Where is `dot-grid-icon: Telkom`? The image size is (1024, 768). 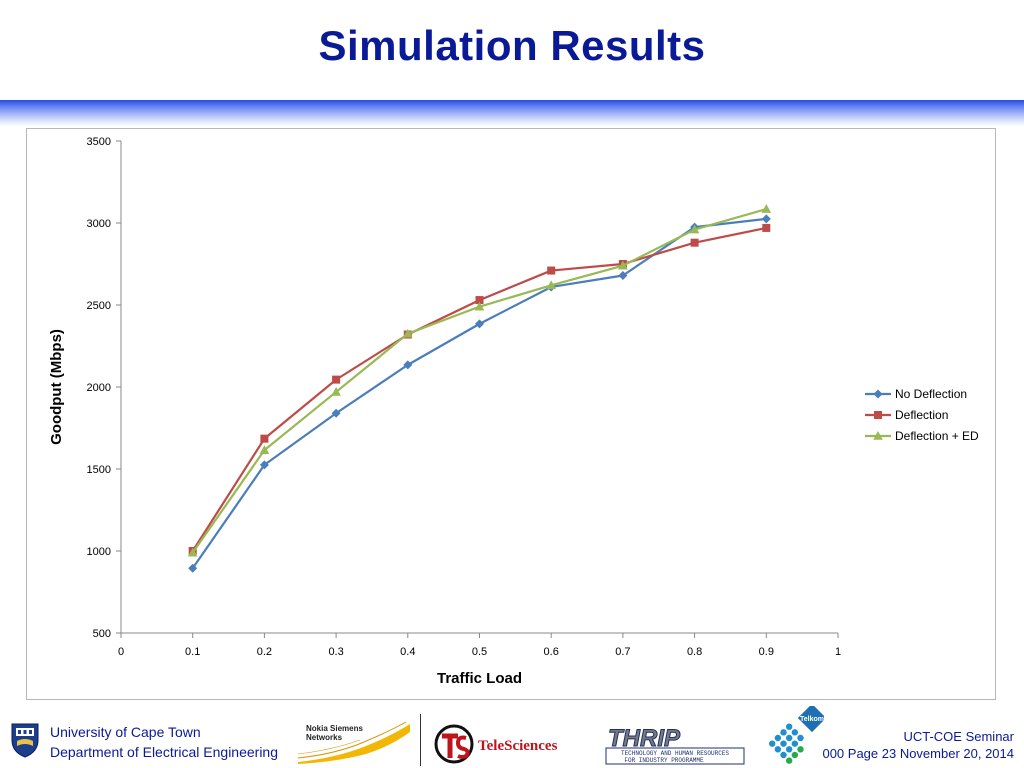
dot-grid-icon: Telkom is located at coordinates (796, 735).